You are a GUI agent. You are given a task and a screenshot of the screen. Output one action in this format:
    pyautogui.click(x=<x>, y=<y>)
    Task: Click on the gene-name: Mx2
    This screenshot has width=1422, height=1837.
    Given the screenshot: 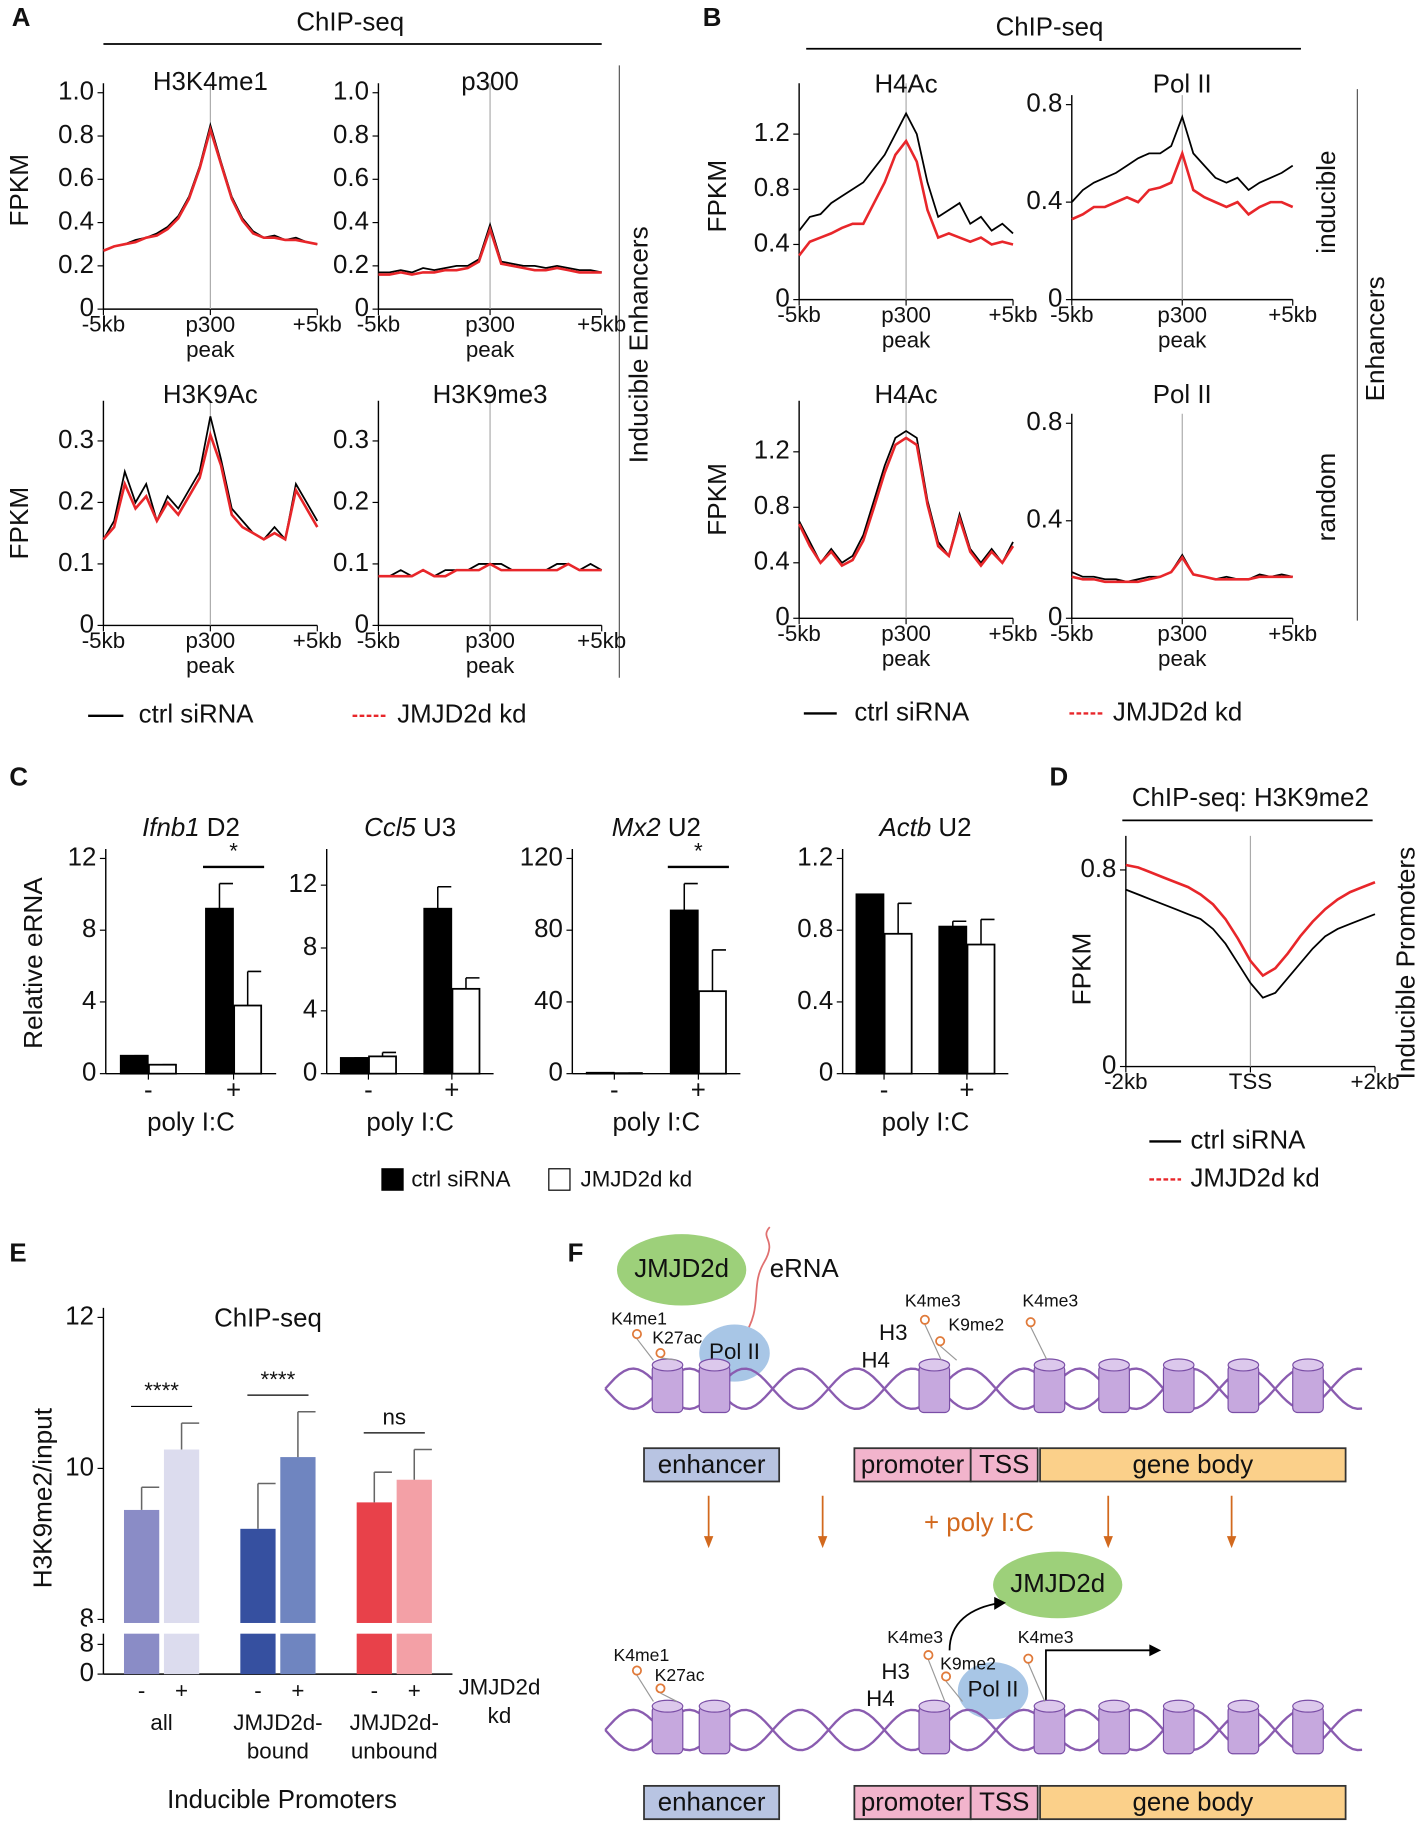 What is the action you would take?
    pyautogui.click(x=636, y=827)
    